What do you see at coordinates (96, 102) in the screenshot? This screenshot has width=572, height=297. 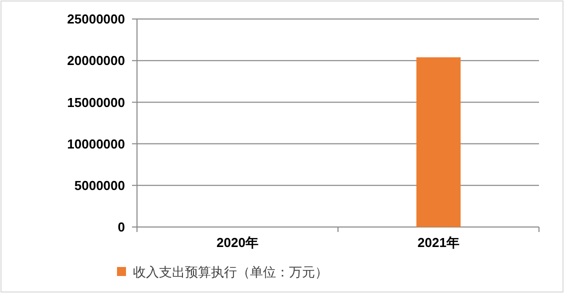 I see `y-tick-label: 15000000` at bounding box center [96, 102].